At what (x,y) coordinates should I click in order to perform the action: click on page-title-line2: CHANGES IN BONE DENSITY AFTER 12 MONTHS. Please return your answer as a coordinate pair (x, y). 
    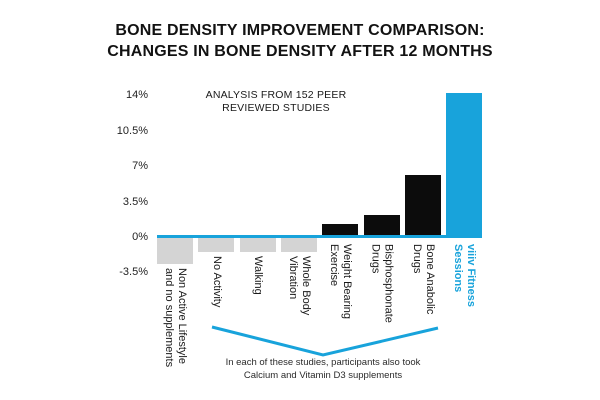
    Looking at the image, I should click on (300, 51).